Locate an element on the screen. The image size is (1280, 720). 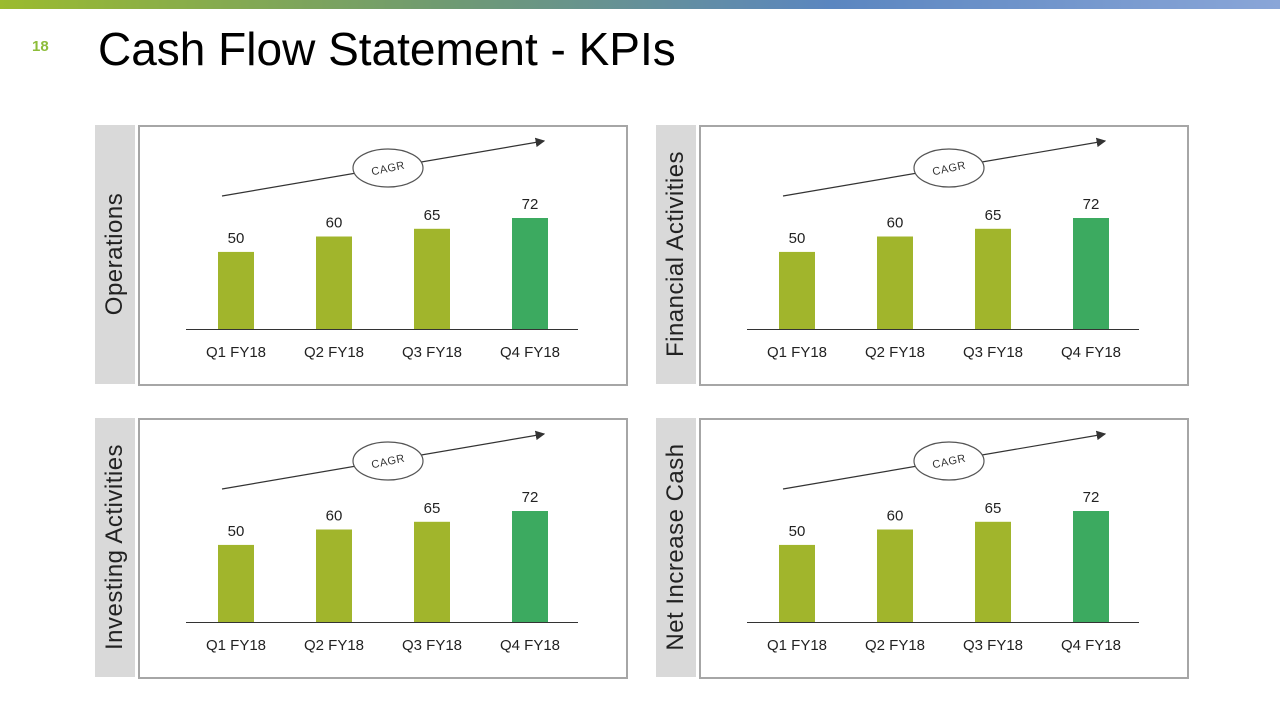
side-label: Operations is located at coordinates (114, 254).